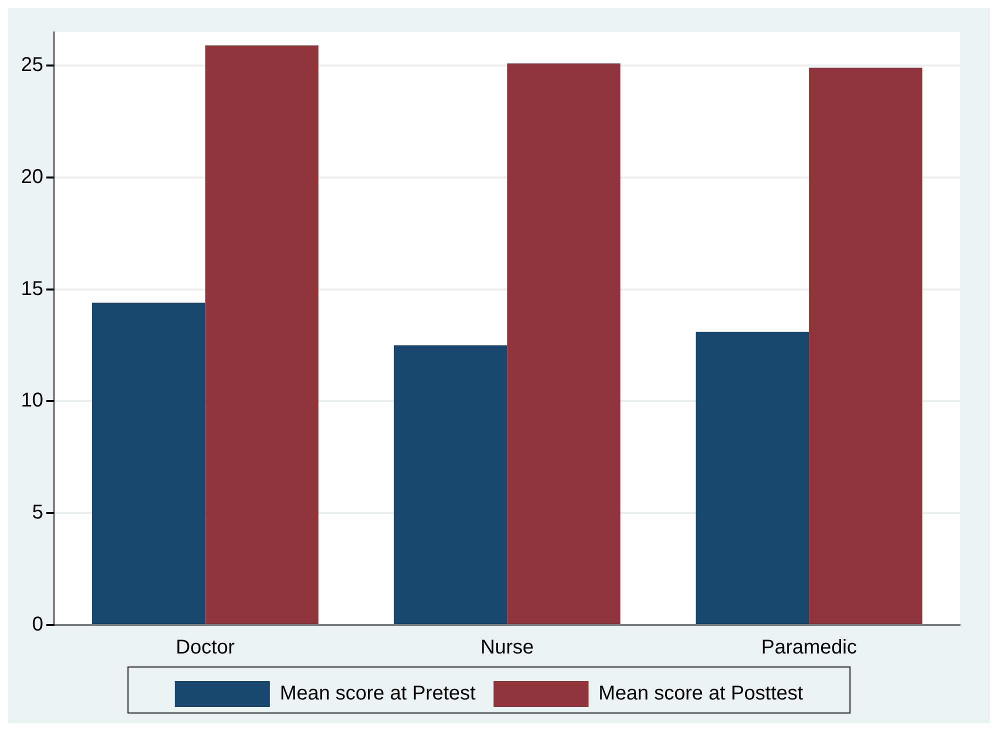 The width and height of the screenshot is (998, 731). I want to click on x-tick-label: Doctor, so click(205, 647).